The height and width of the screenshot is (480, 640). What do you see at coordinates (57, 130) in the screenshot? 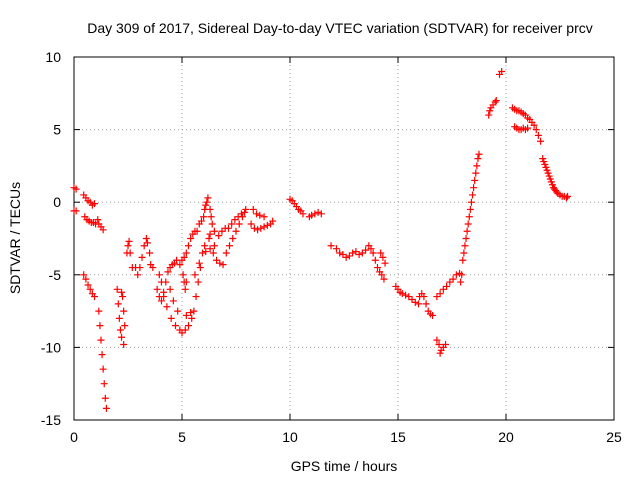
I see `y-tick-label: 5` at bounding box center [57, 130].